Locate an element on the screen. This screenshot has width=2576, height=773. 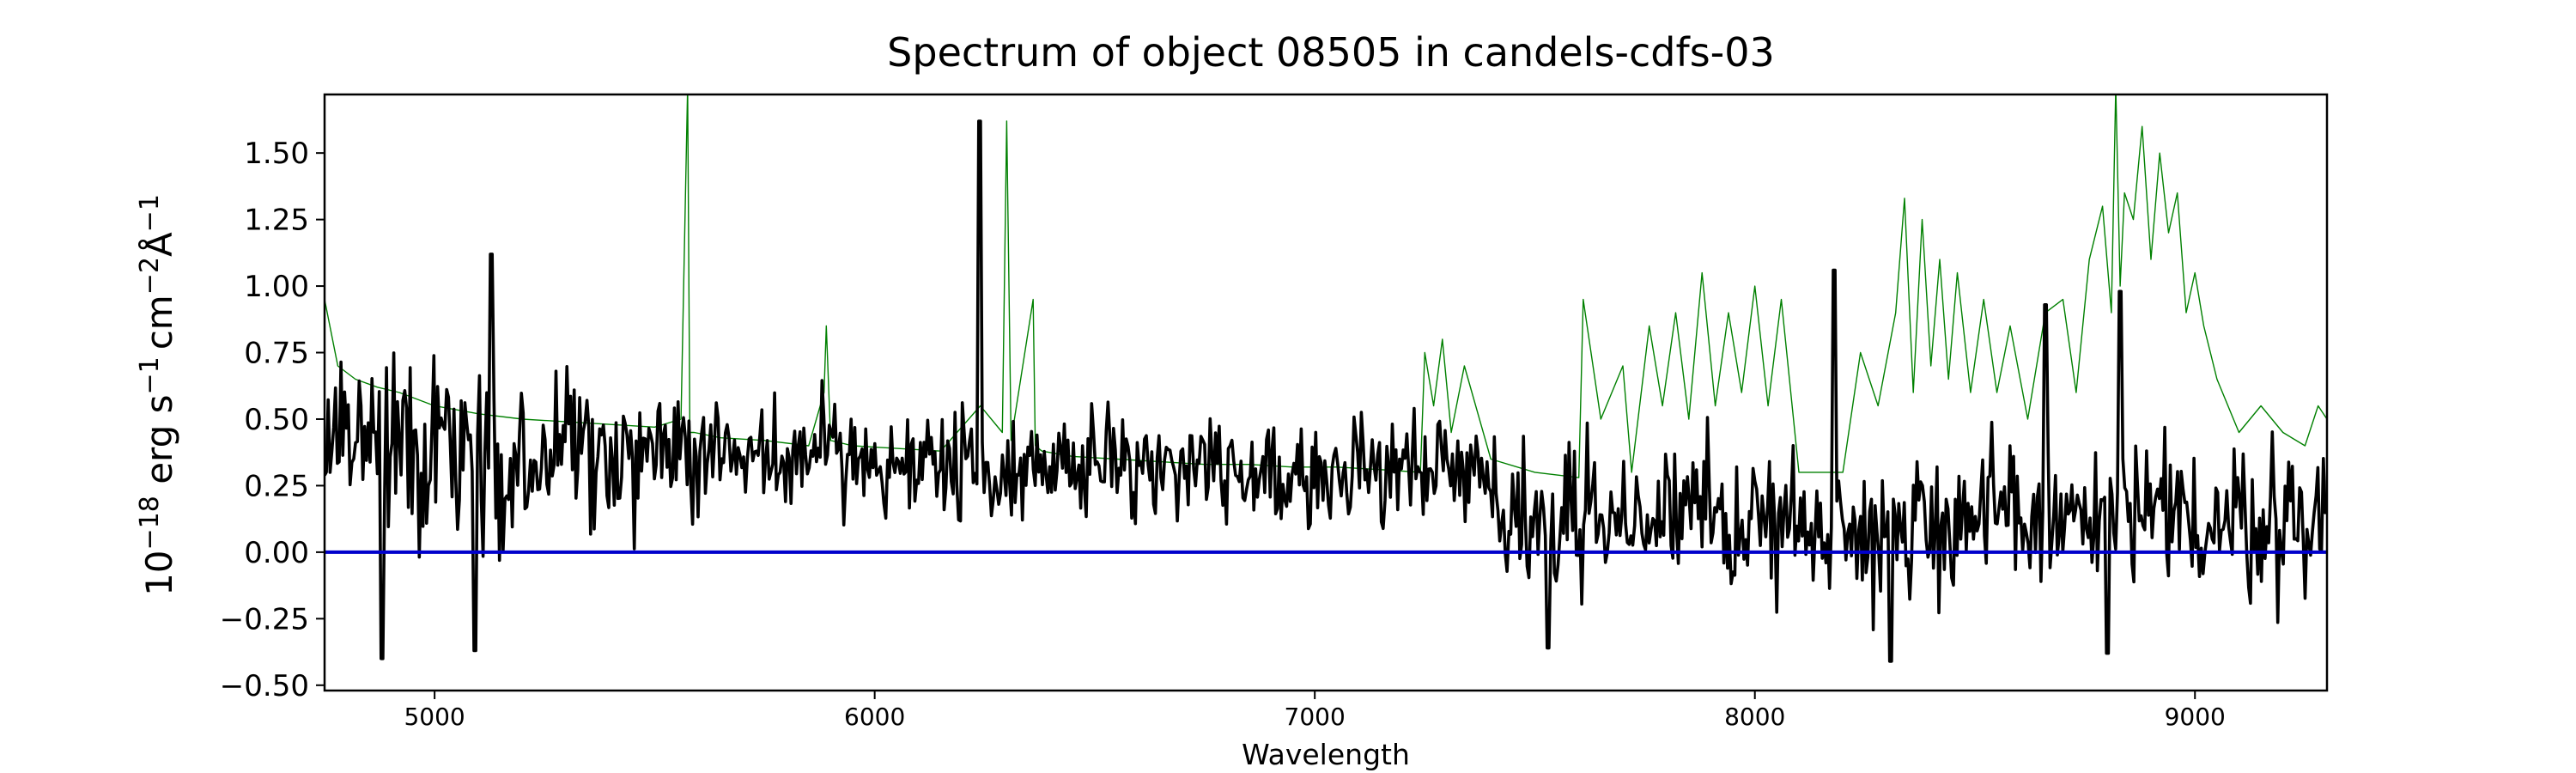
y-axis: −0.50 −0.25 0.00 0.25 0.50 0.75 1.00 1.25 1.50 is located at coordinates (272, 420).